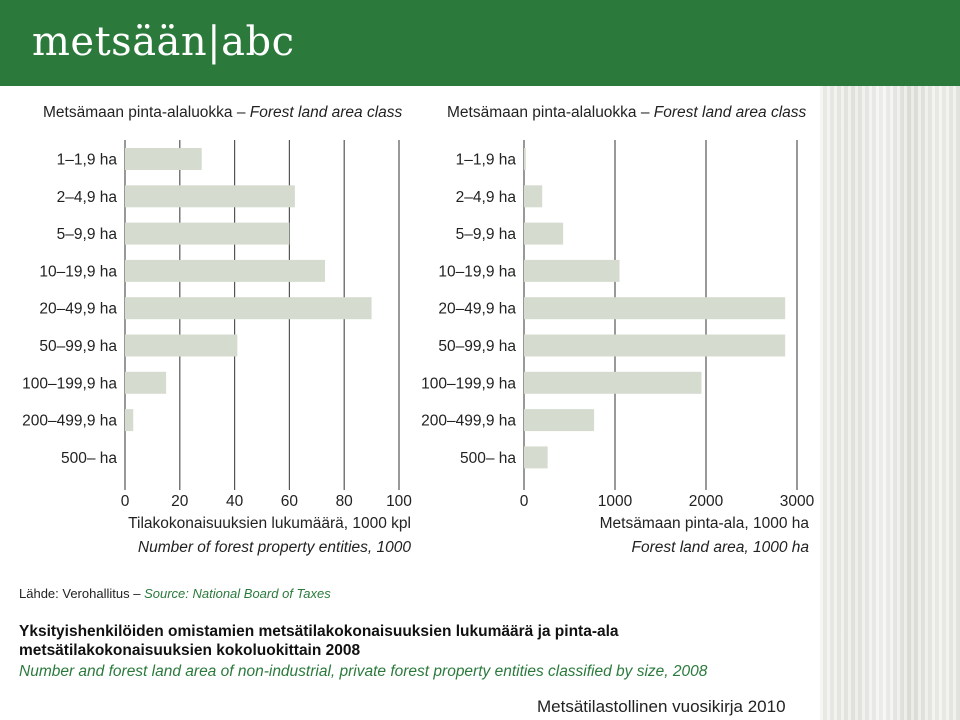 This screenshot has width=960, height=720. What do you see at coordinates (274, 547) in the screenshot?
I see `left-xlabel-en: Number of forest property entities, 1000` at bounding box center [274, 547].